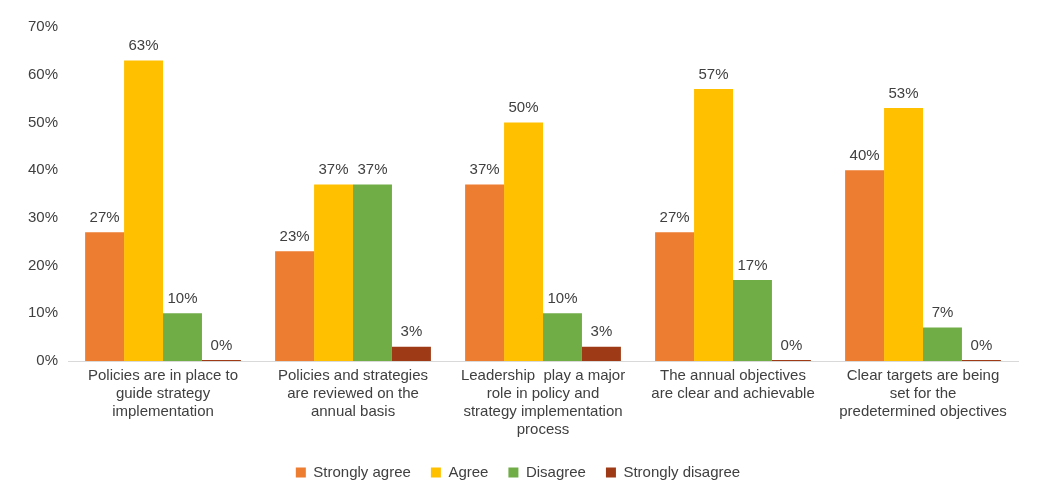 This screenshot has height=501, width=1048. Describe the element at coordinates (468, 471) in the screenshot. I see `legend-label: Agree` at that location.